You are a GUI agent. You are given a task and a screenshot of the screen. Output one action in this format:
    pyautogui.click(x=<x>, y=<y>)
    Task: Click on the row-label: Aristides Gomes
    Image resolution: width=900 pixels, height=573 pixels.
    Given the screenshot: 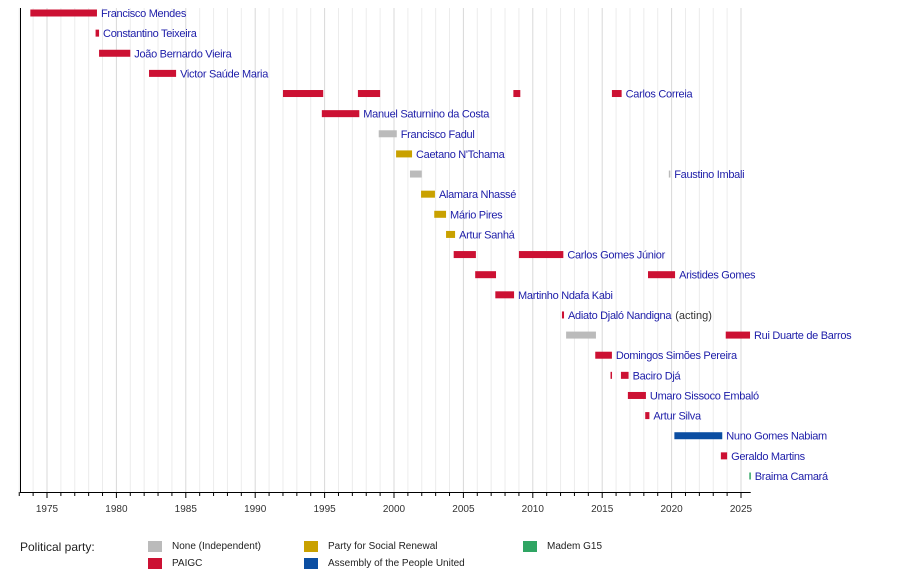 What is the action you would take?
    pyautogui.click(x=717, y=276)
    